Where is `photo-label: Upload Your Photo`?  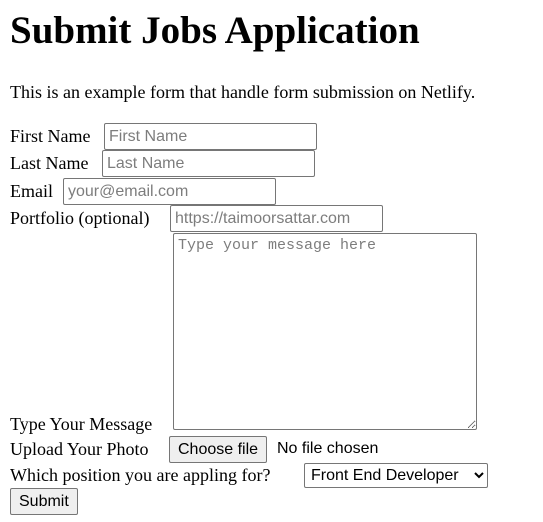 photo-label: Upload Your Photo is located at coordinates (79, 449).